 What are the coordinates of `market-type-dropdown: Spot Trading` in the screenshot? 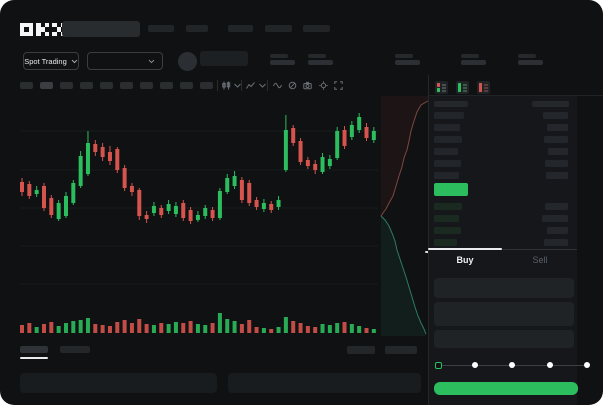 It's located at (51, 61).